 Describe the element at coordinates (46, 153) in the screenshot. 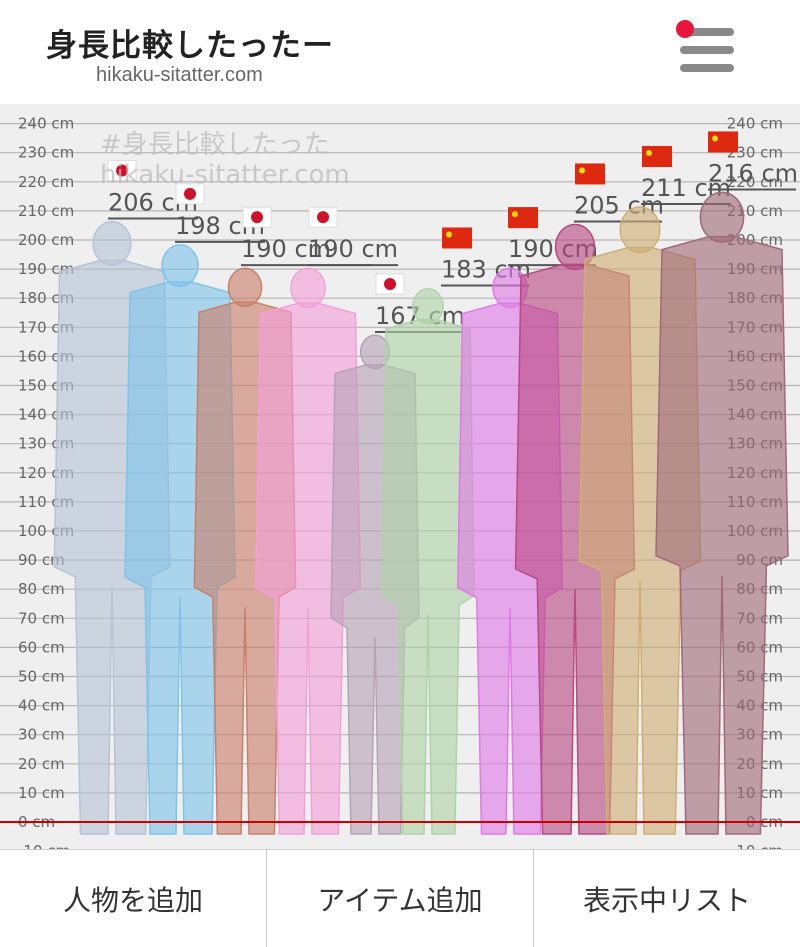

I see `tick-label-left: 230 cm` at that location.